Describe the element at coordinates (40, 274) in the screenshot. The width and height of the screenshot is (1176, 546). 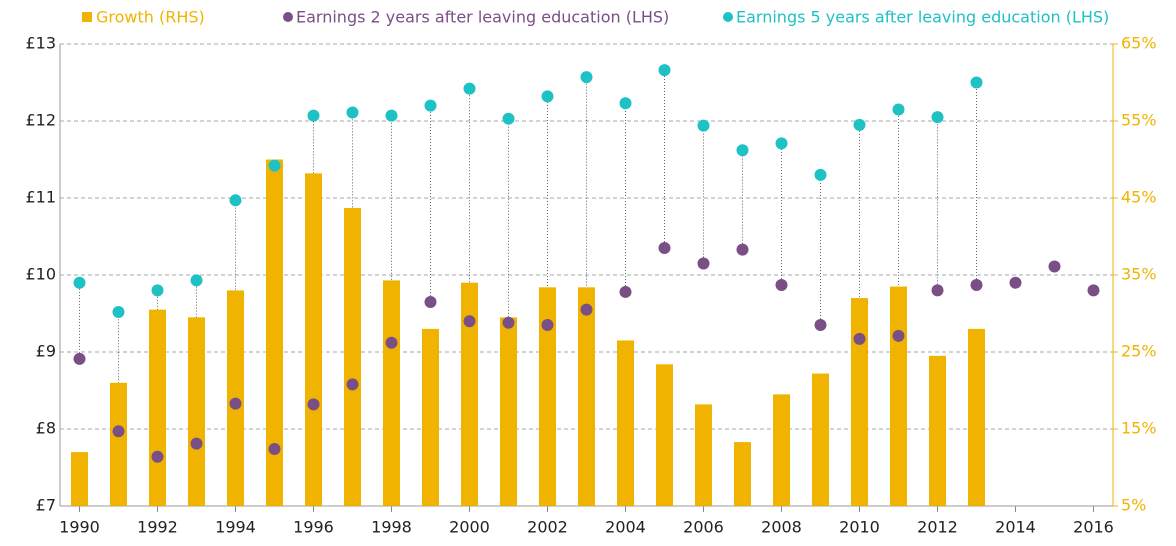
I see `y-tick-label: £10` at that location.